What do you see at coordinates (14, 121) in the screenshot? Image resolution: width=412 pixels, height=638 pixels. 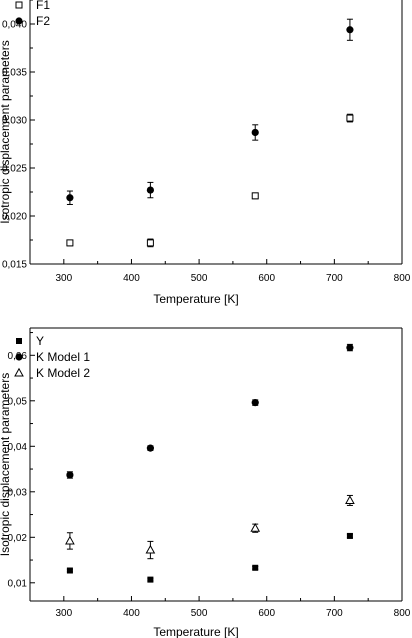 I see `y-tick-label: 0,030` at bounding box center [14, 121].